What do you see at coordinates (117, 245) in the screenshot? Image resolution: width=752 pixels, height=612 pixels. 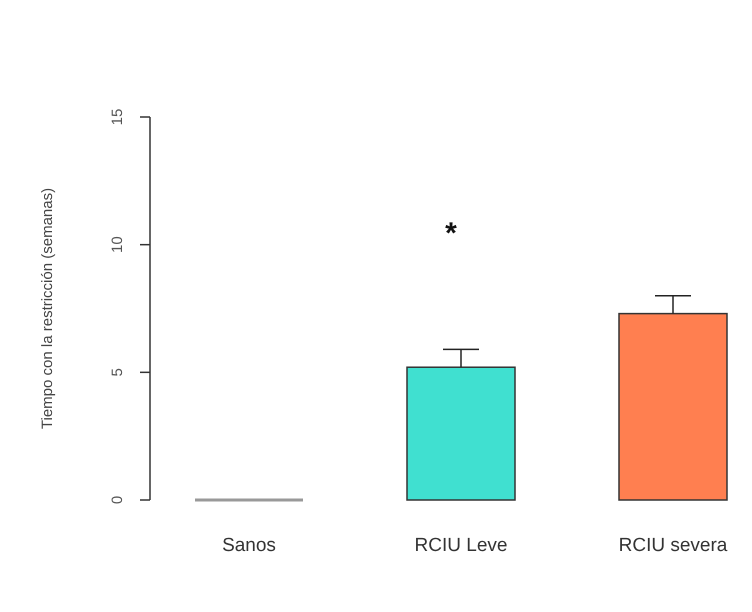 I see `y-tick-label: 10` at bounding box center [117, 245].